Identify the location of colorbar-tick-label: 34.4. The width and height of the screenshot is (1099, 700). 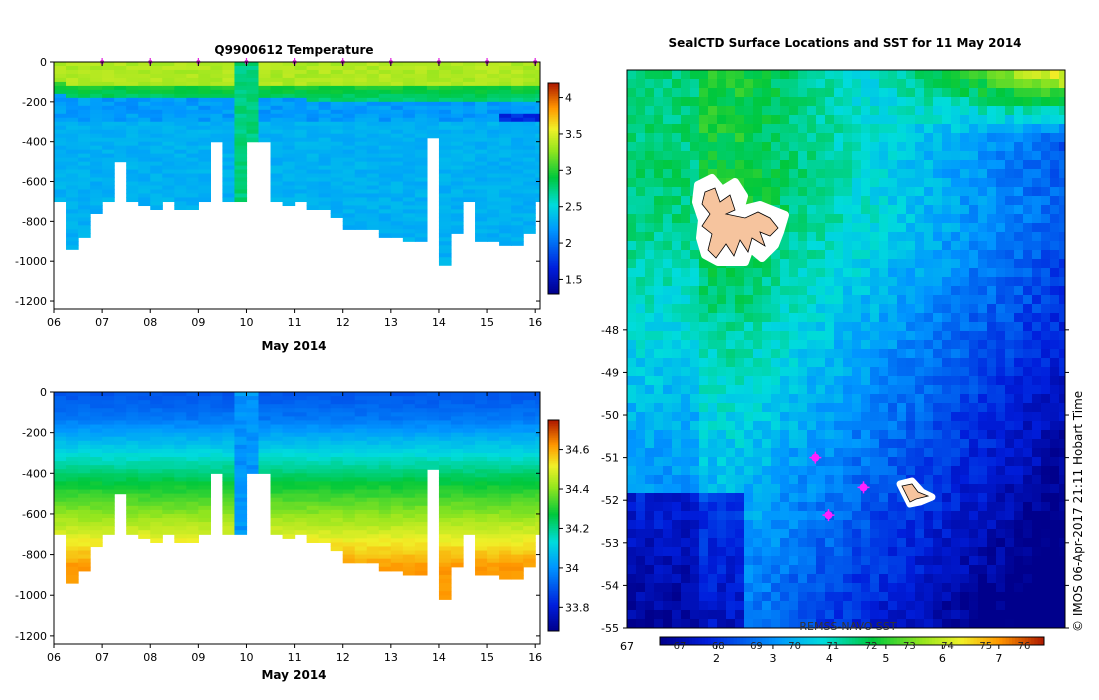
(577, 489).